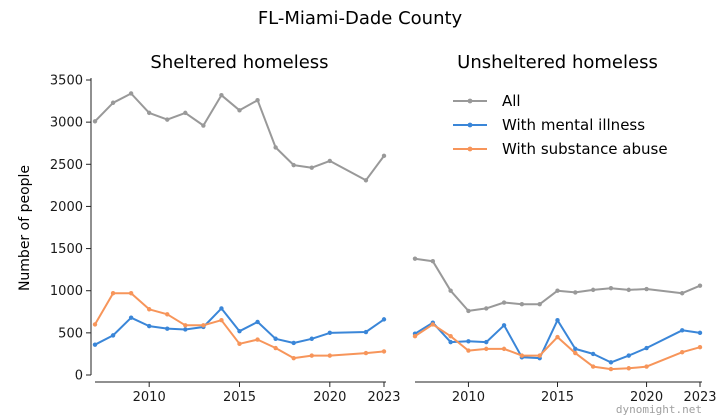 This screenshot has width=720, height=420. What do you see at coordinates (383, 397) in the screenshot?
I see `x-tick-label: 2023` at bounding box center [383, 397].